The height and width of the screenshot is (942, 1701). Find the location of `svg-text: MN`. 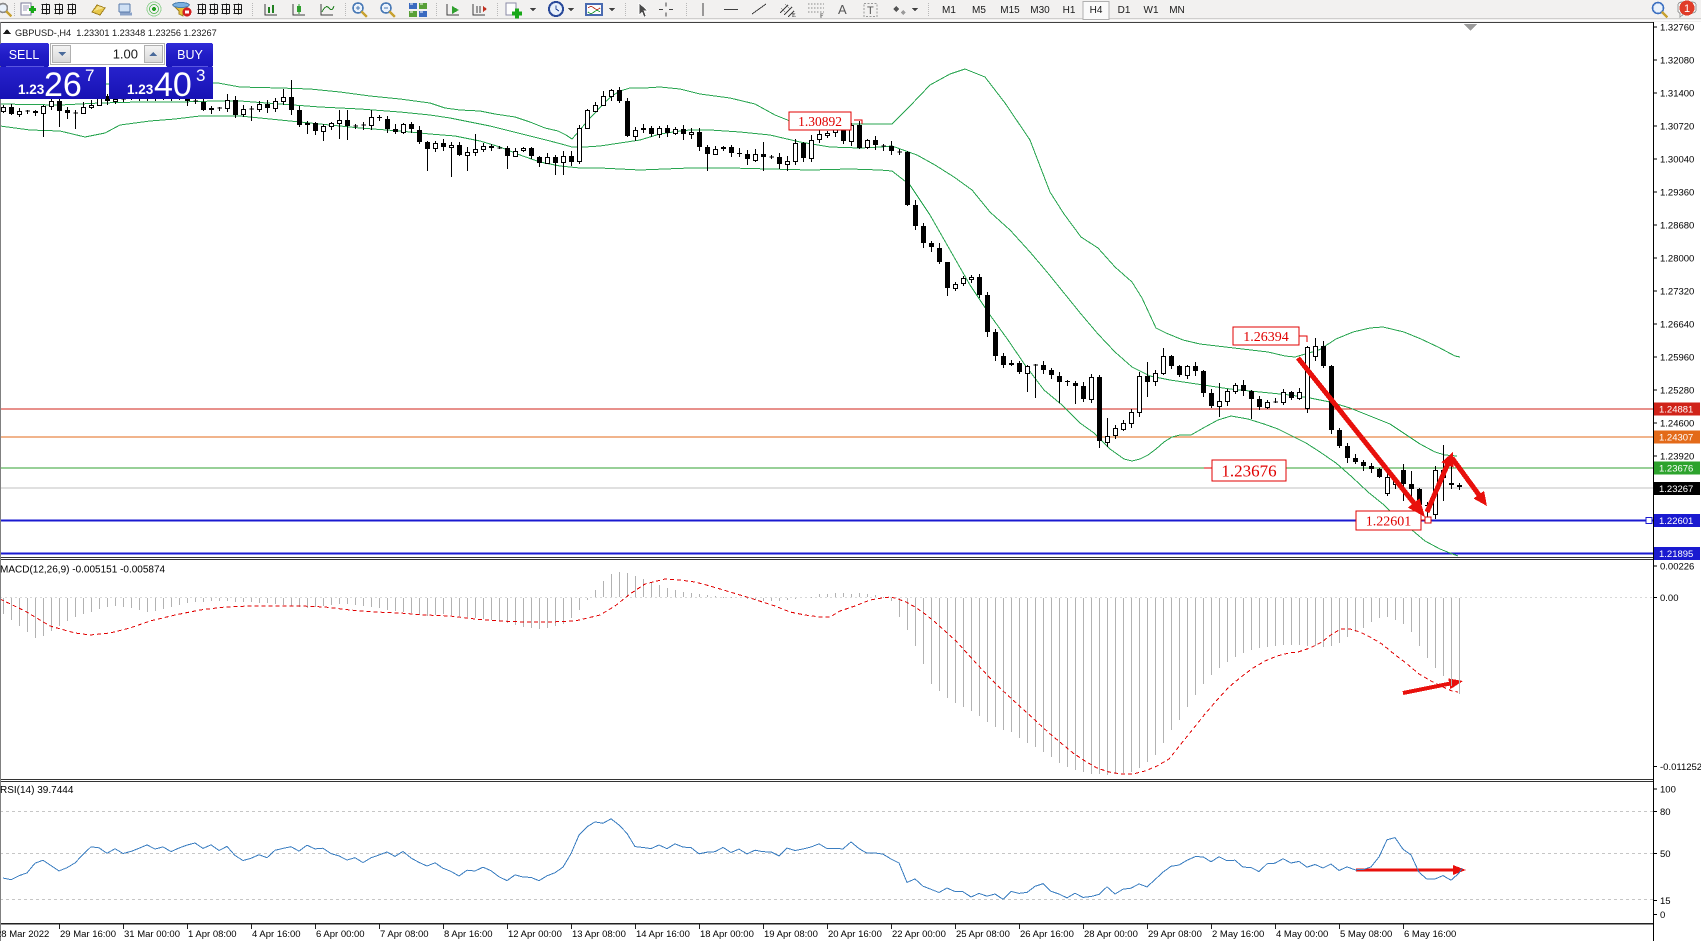

svg-text: MN is located at coordinates (1177, 10).